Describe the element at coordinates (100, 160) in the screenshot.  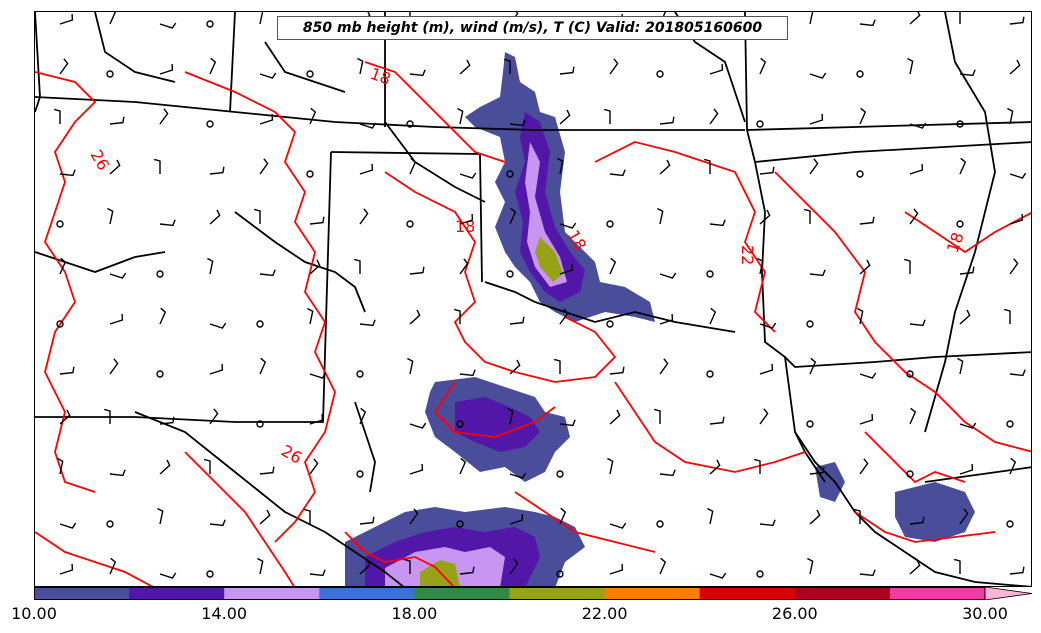
I see `contour-label: 26` at that location.